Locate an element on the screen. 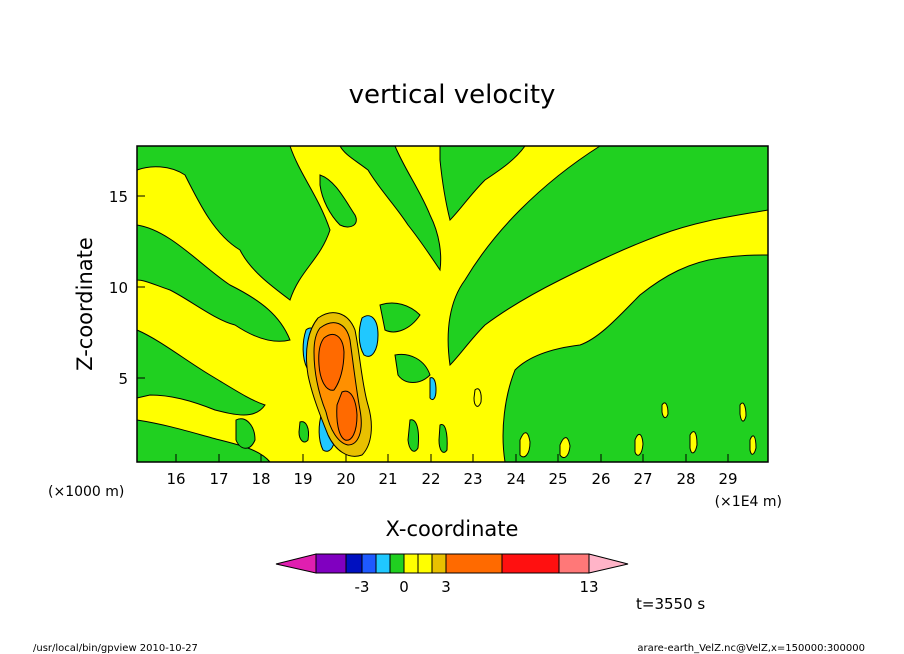 This screenshot has height=654, width=904. footer-left: /usr/local/bin/gpview 2010-10-27 is located at coordinates (115, 648).